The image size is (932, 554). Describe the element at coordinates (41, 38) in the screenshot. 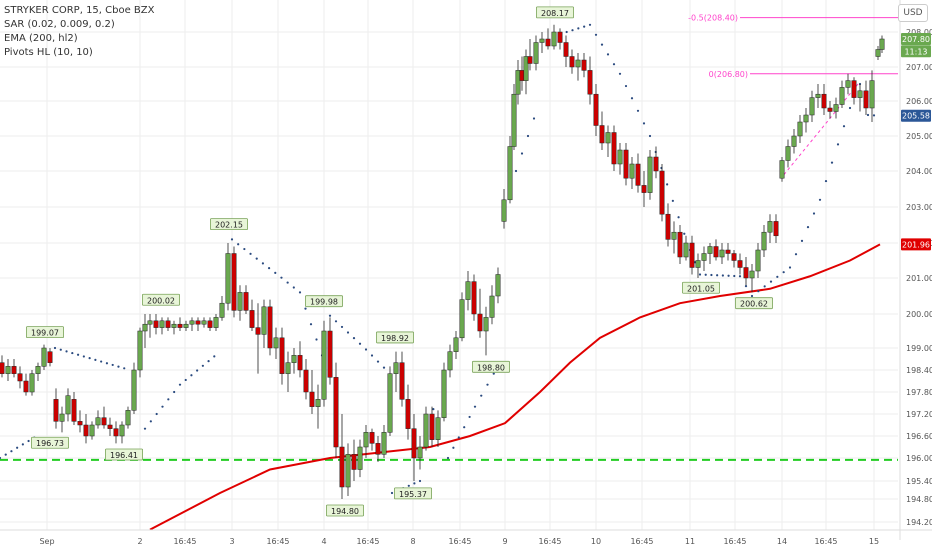

I see `legend-ema: EMA (200, hl2)` at that location.